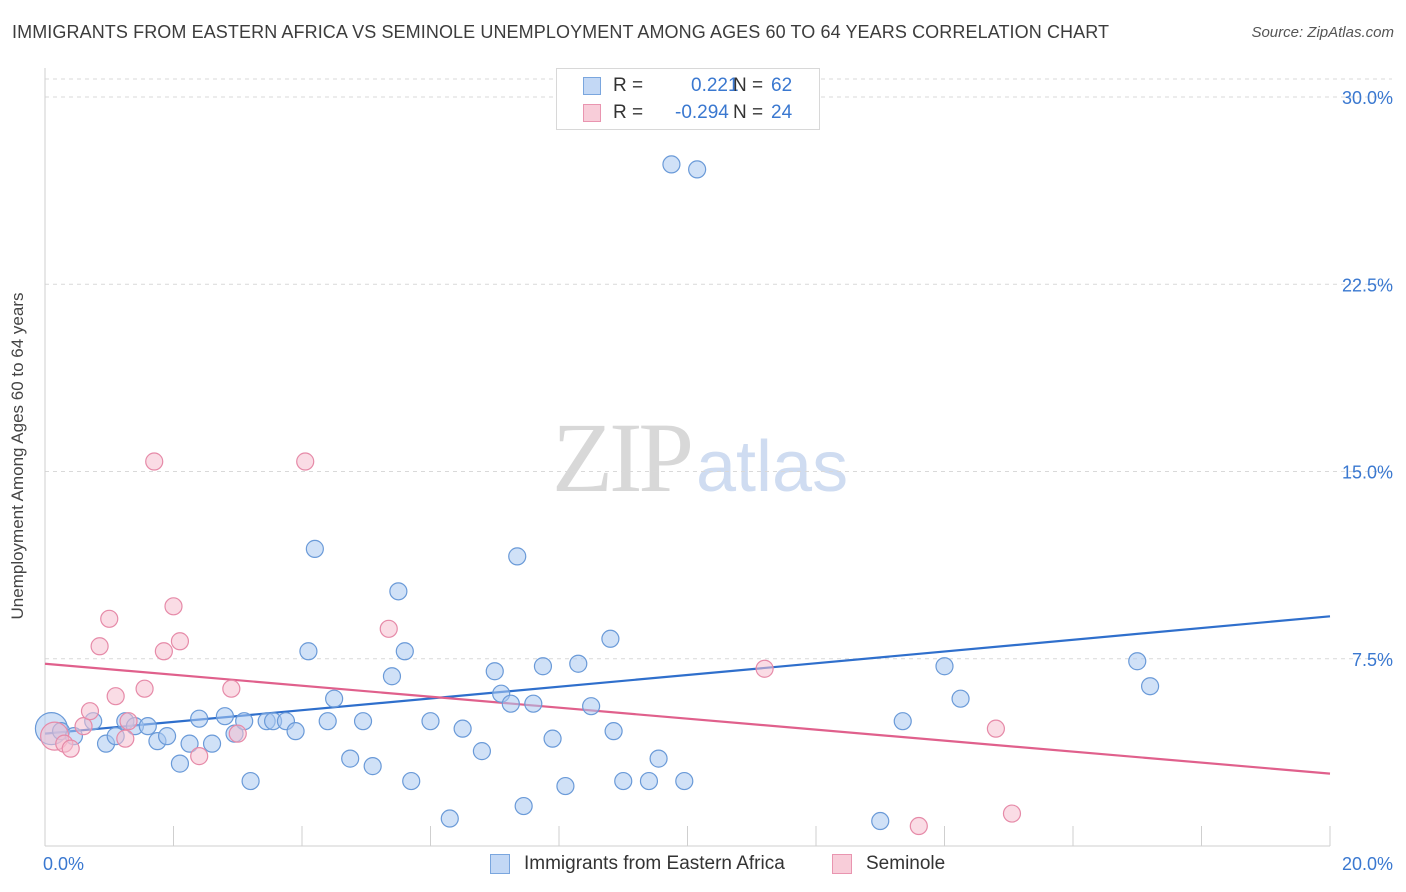 The width and height of the screenshot is (1406, 892). What do you see at coordinates (1372, 660) in the screenshot?
I see `y-tick-label: 7.5%` at bounding box center [1372, 660].